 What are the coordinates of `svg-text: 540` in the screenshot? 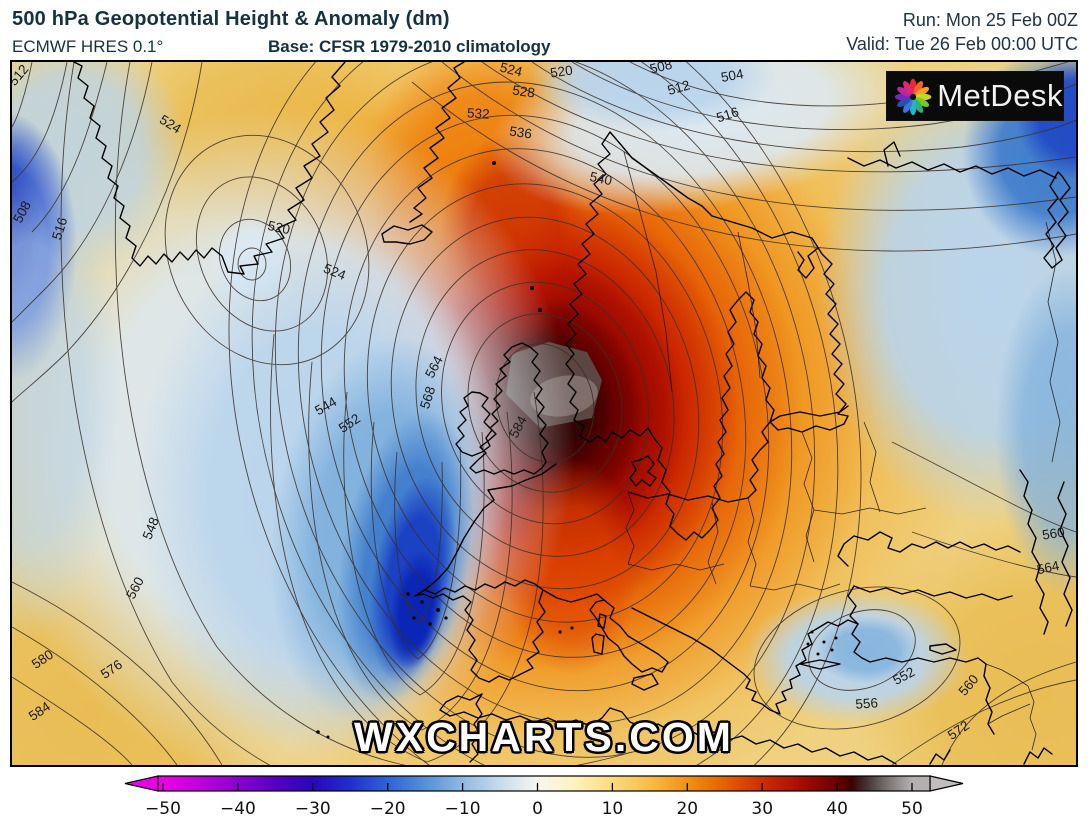 It's located at (600, 178).